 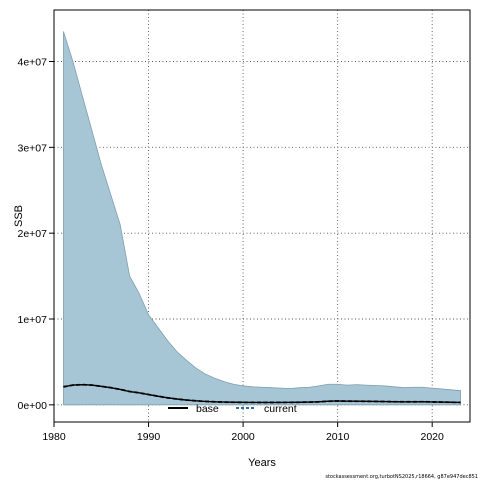 I want to click on series-lines, so click(x=262, y=393).